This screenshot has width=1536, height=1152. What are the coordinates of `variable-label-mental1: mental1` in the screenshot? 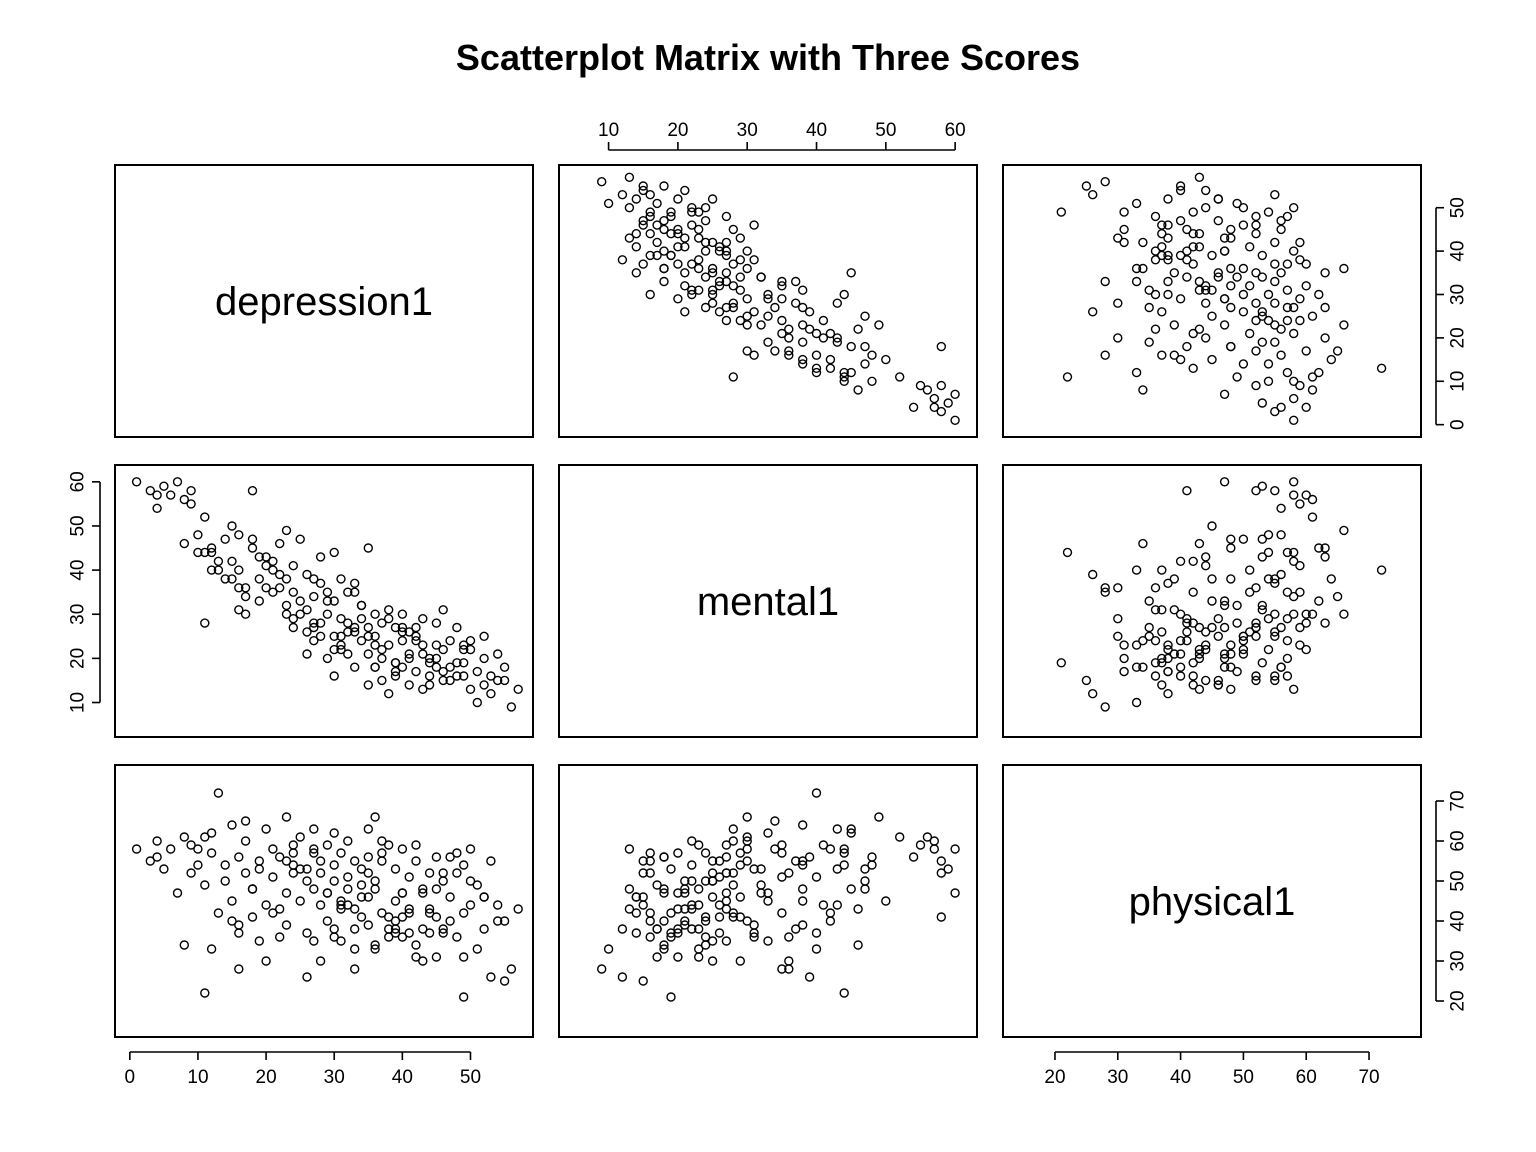 It's located at (768, 602).